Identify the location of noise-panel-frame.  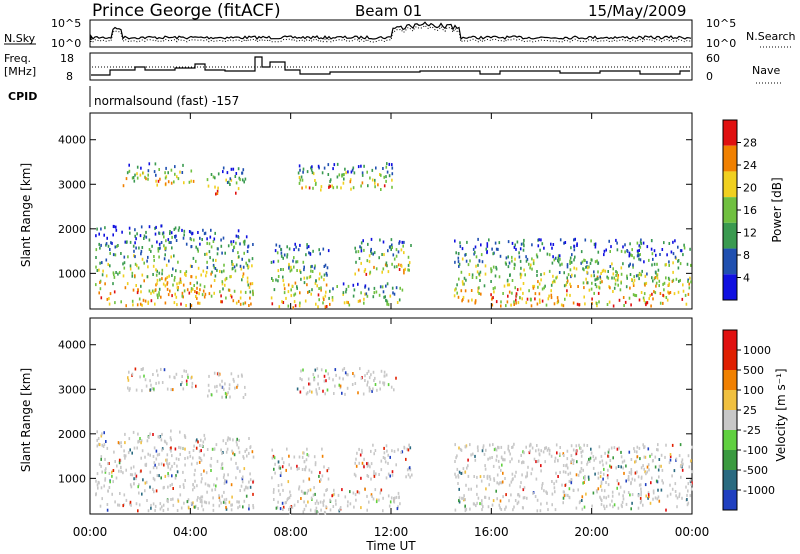
(391, 33).